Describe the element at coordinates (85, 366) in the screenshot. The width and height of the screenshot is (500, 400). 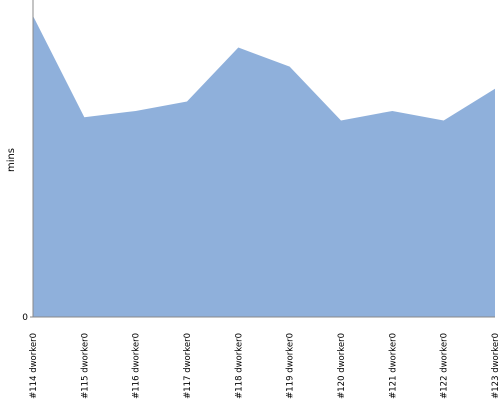
I see `x-tick-label: #115 dworker0` at that location.